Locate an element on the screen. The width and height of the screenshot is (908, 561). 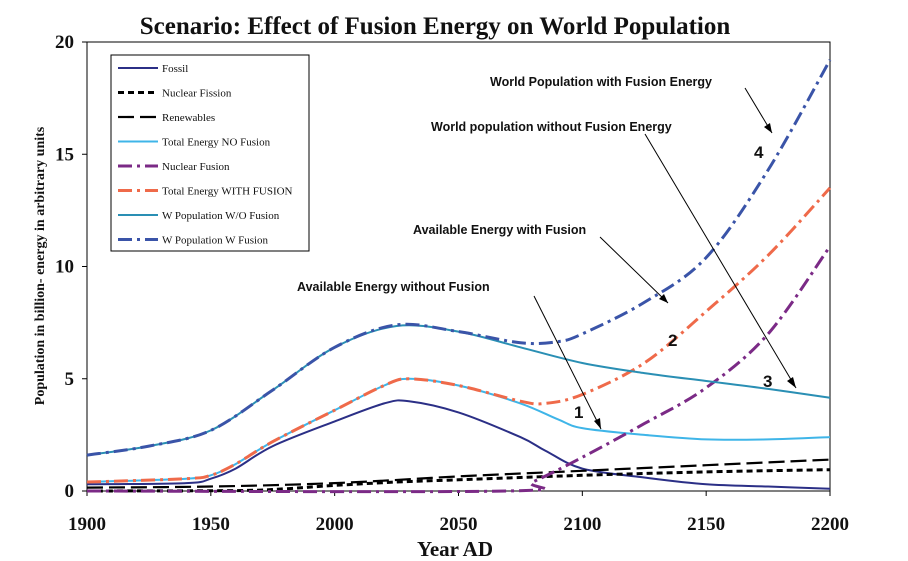
annotation-number-1: 1 is located at coordinates (578, 412).